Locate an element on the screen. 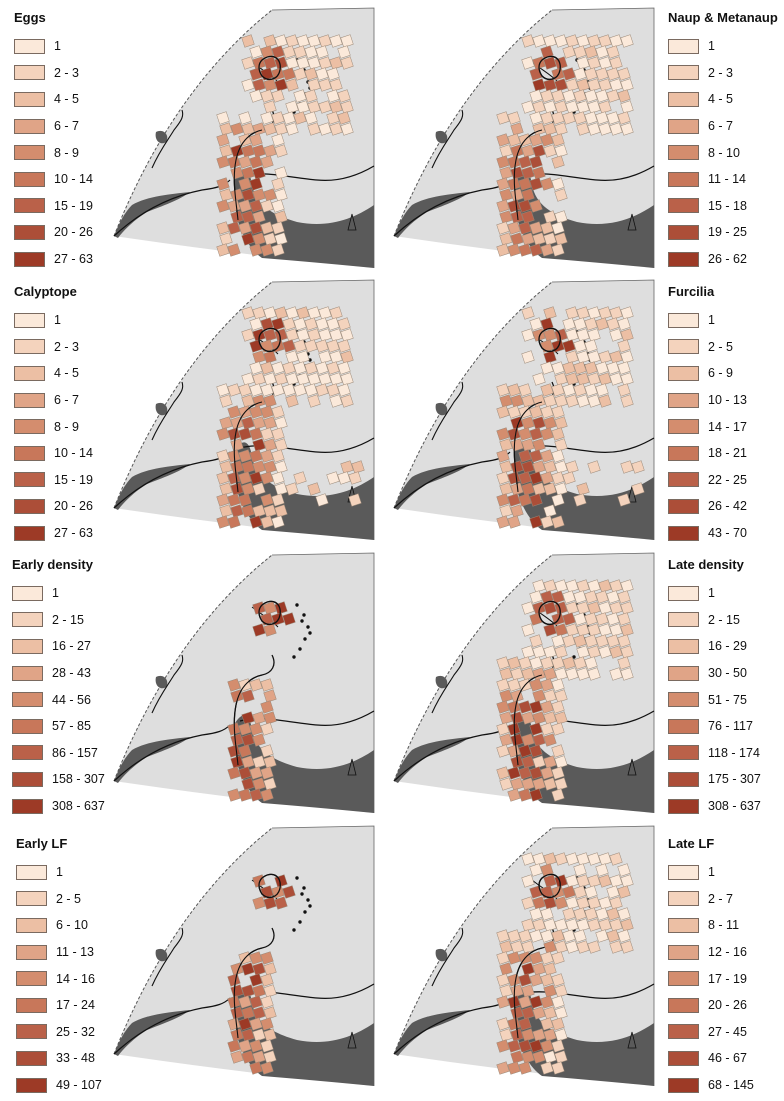  legend-entry: 15 - 19 is located at coordinates (53, 480).